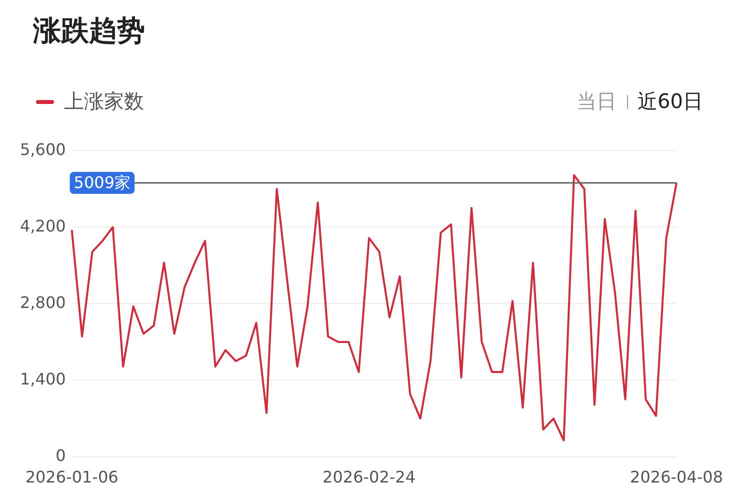 The image size is (735, 500). Describe the element at coordinates (43, 378) in the screenshot. I see `y-tick-label: 1,400` at that location.